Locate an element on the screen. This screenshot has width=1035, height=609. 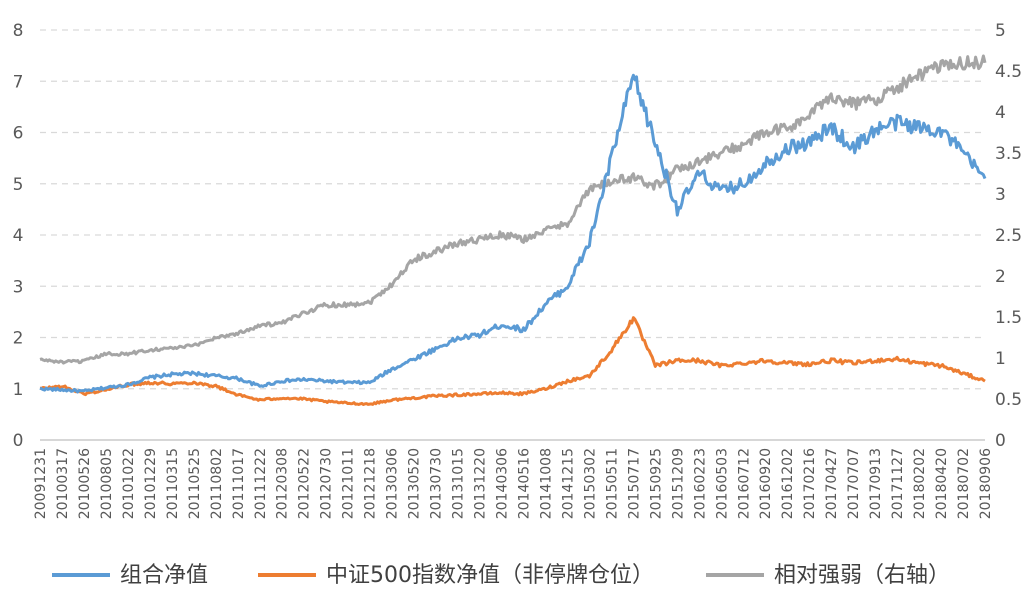
x-tick-label: 20110315 is located at coordinates (173, 483).